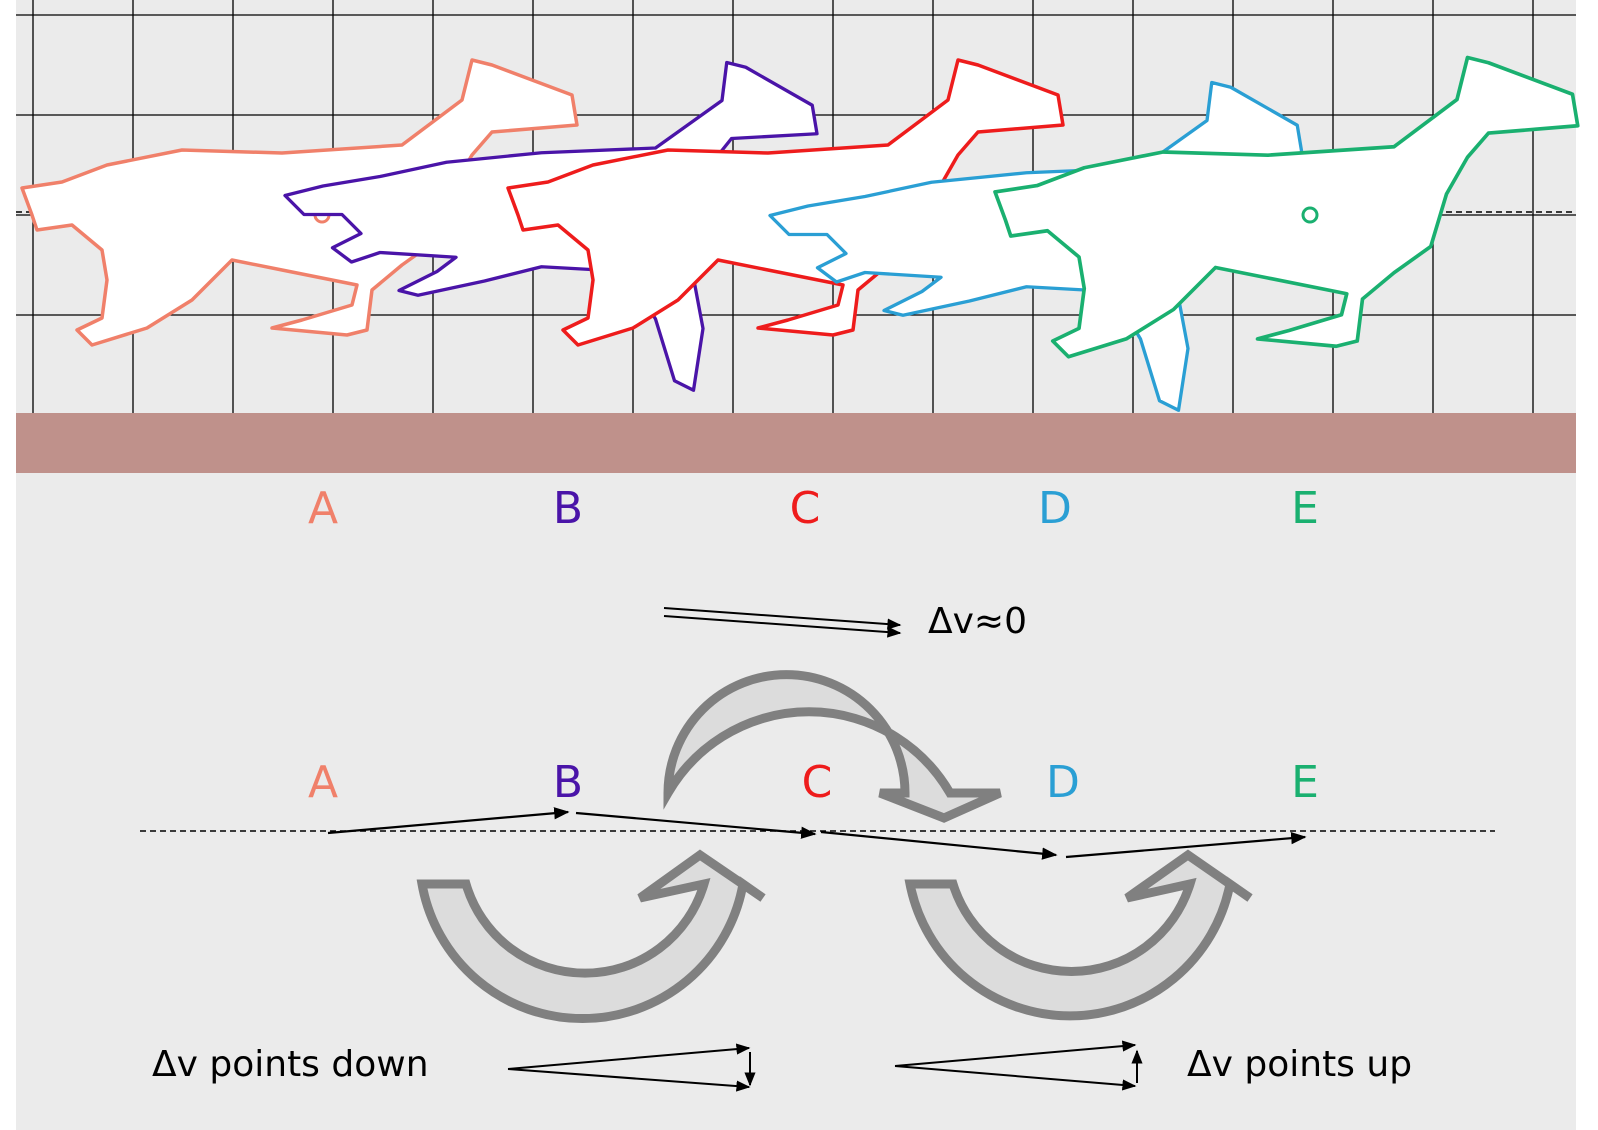 This screenshot has width=1598, height=1130. Describe the element at coordinates (629, 1080) in the screenshot. I see `v-after-down` at that location.